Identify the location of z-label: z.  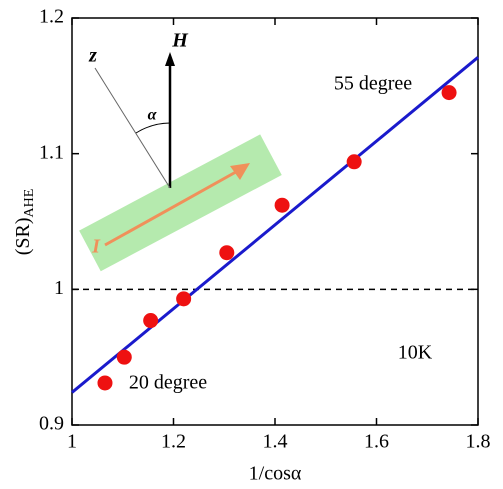
(92, 56).